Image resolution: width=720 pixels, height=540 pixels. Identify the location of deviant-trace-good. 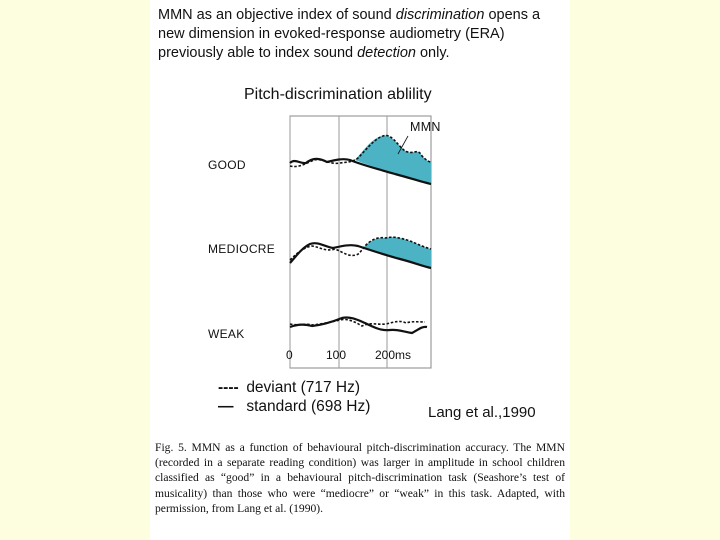
(360, 151).